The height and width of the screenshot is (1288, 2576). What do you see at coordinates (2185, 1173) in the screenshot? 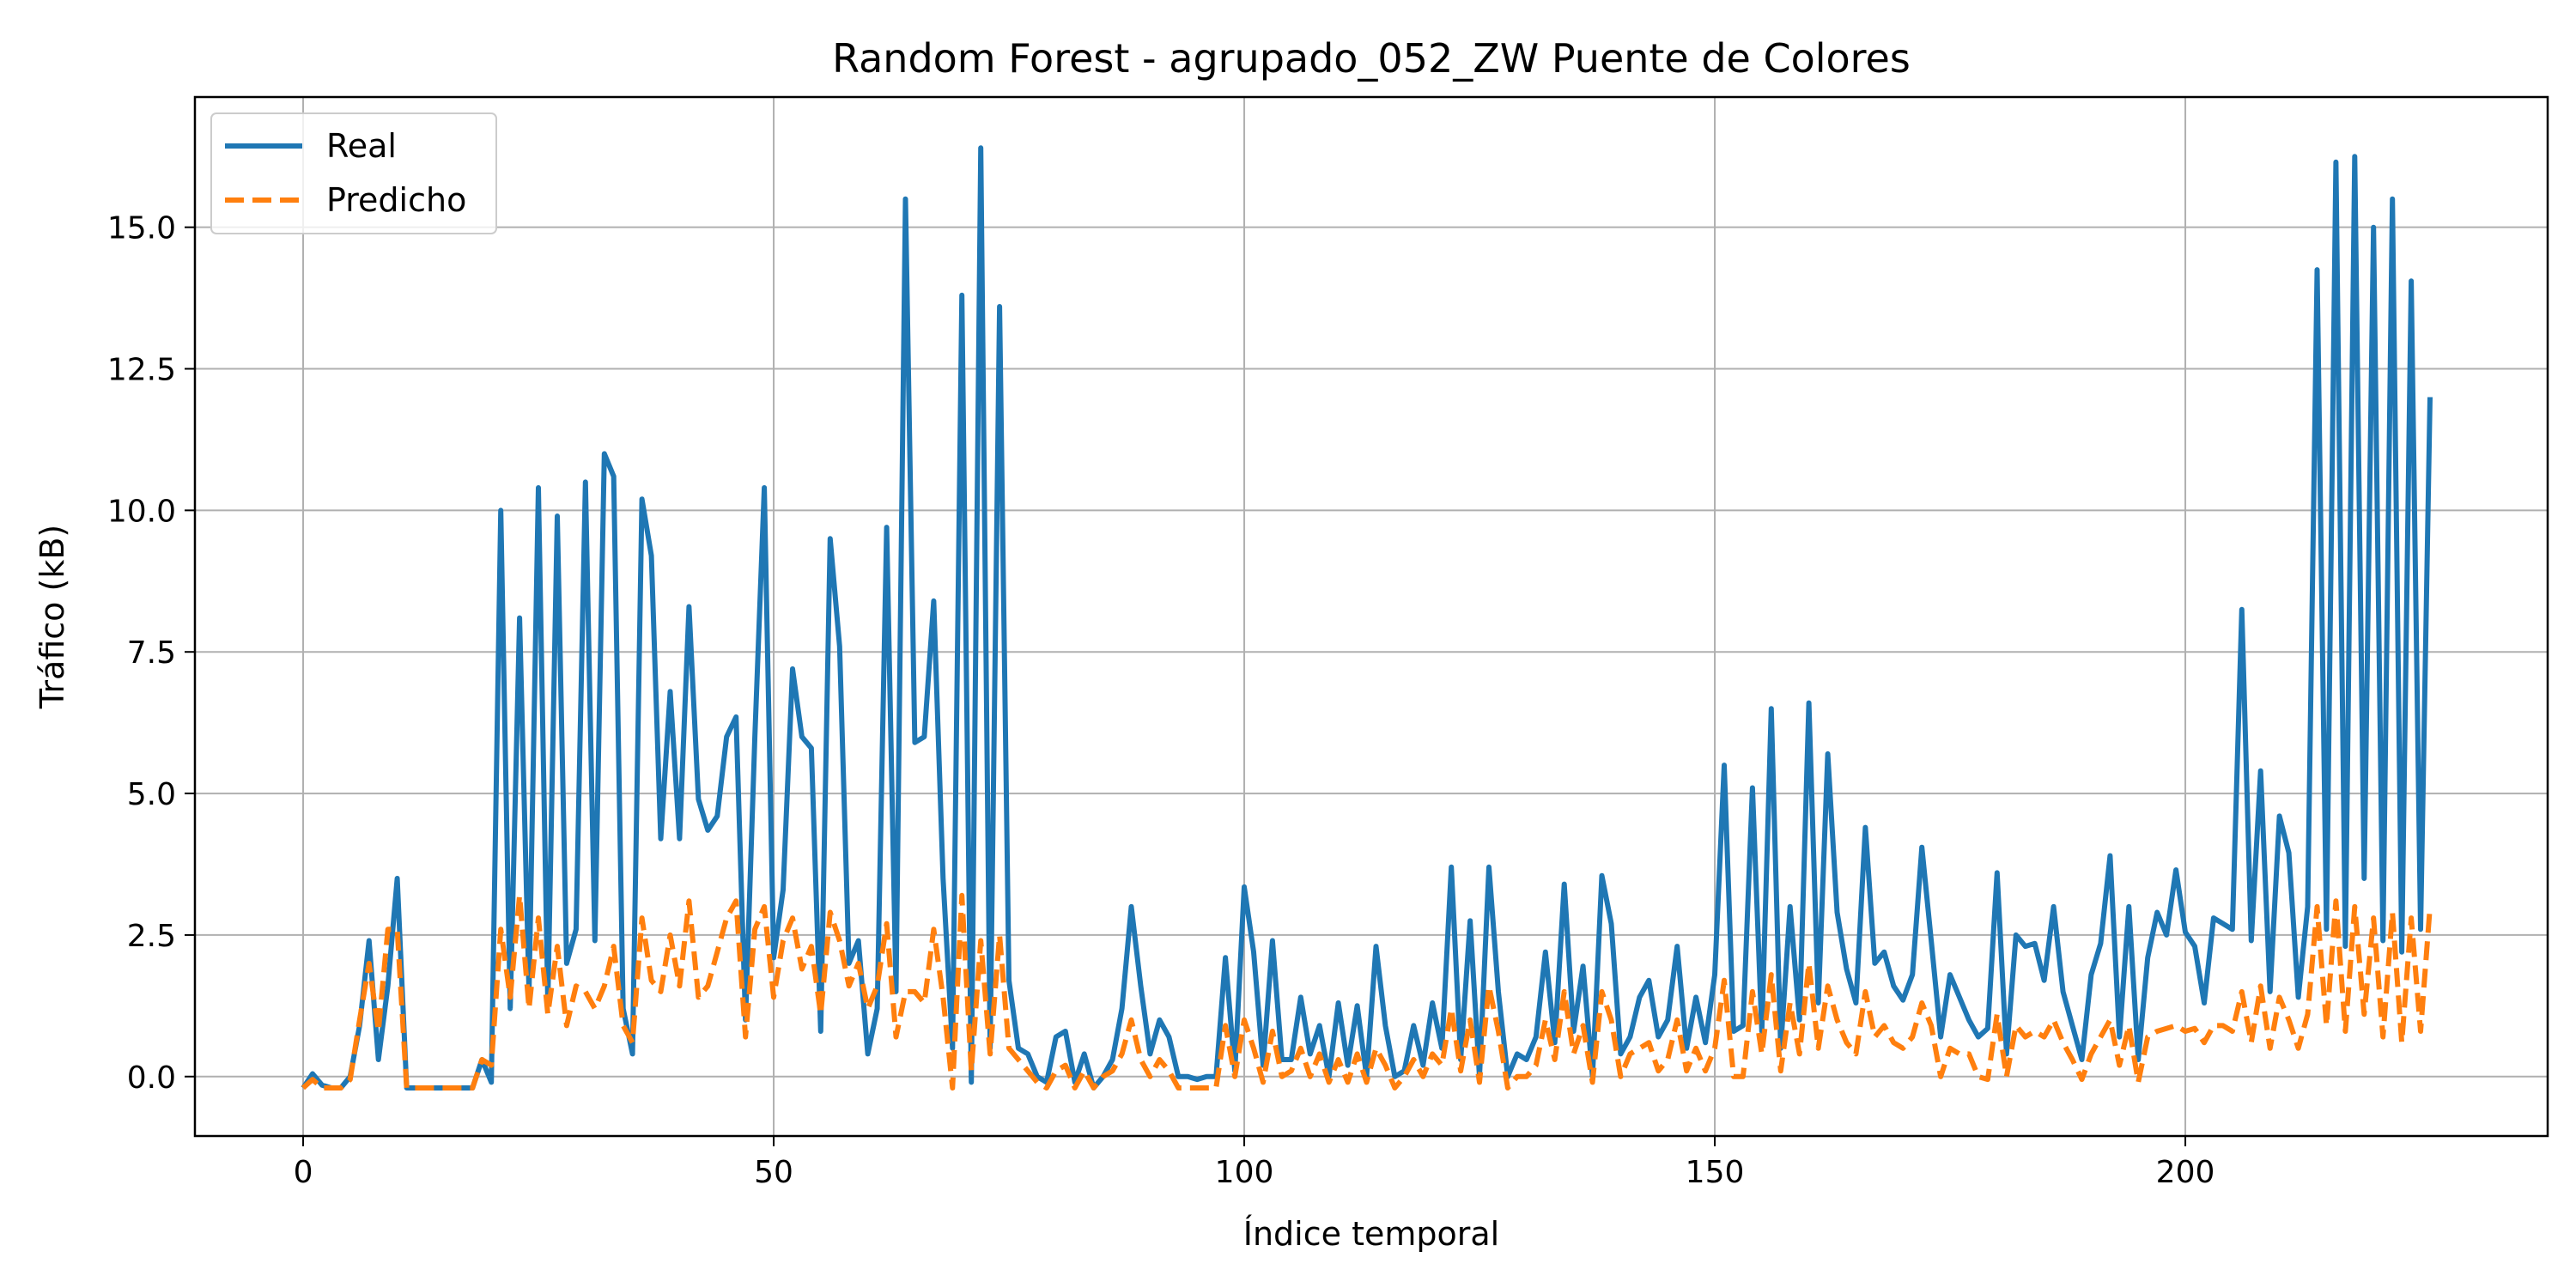
I see `x-tick-label: 200` at bounding box center [2185, 1173].